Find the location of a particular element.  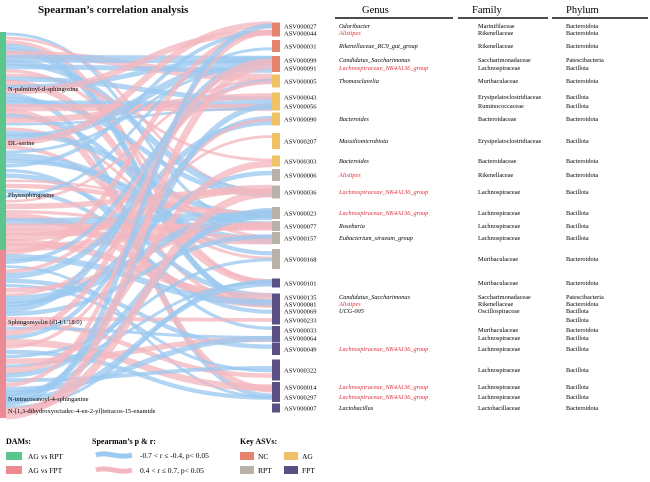

dams-legend-title: DAMs: is located at coordinates (18, 441).